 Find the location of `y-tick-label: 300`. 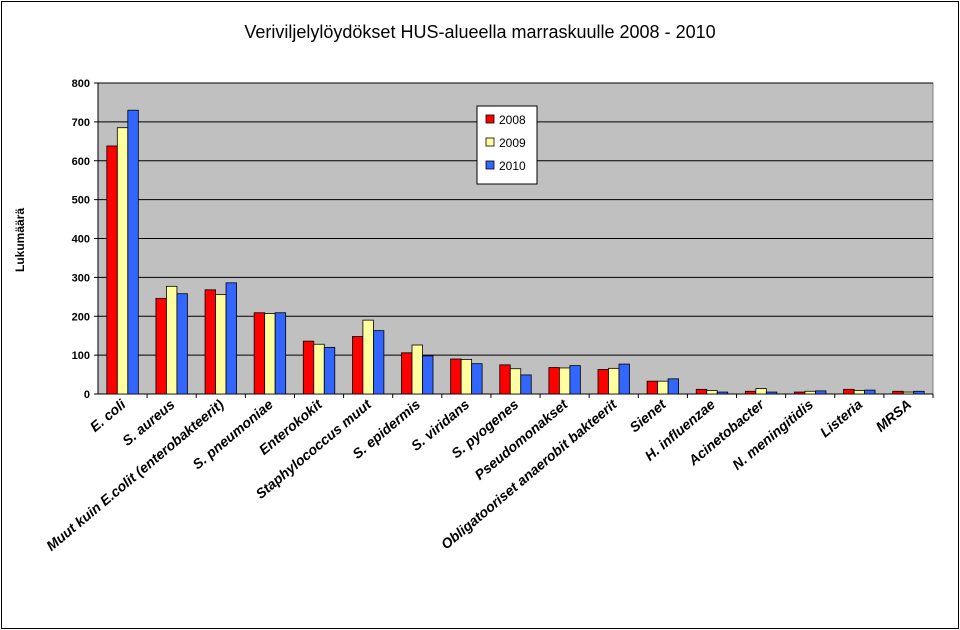

y-tick-label: 300 is located at coordinates (81, 278).